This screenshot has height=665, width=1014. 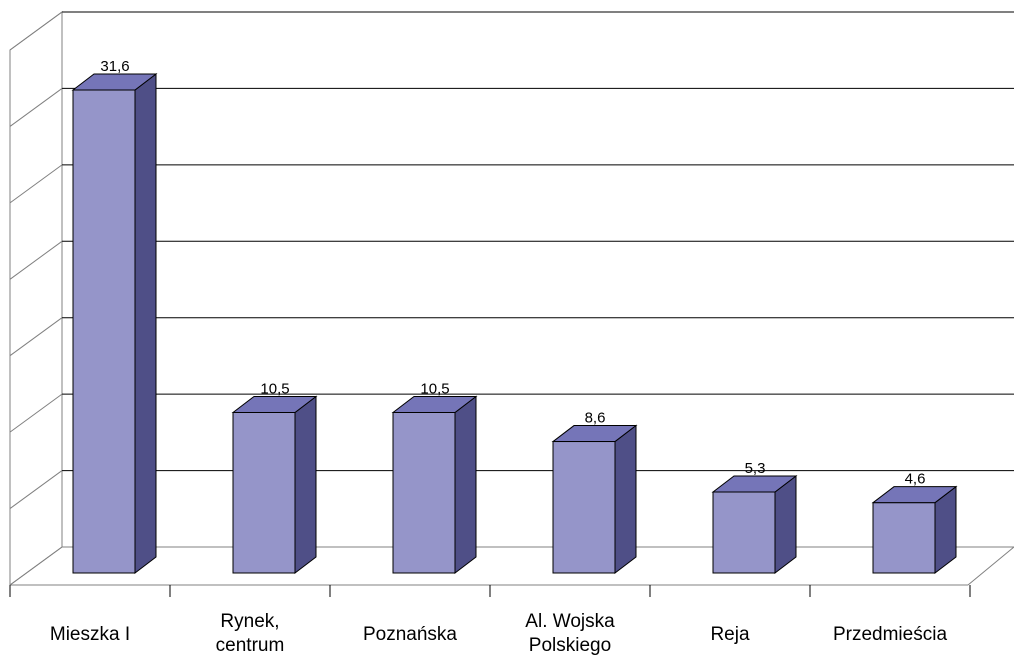 I want to click on x-tick-label: Al. Wojska Polskiego, so click(x=570, y=633).